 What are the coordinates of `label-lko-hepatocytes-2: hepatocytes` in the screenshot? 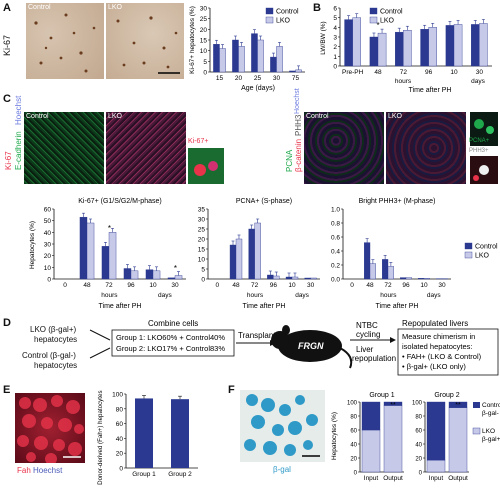 It's located at (55, 339).